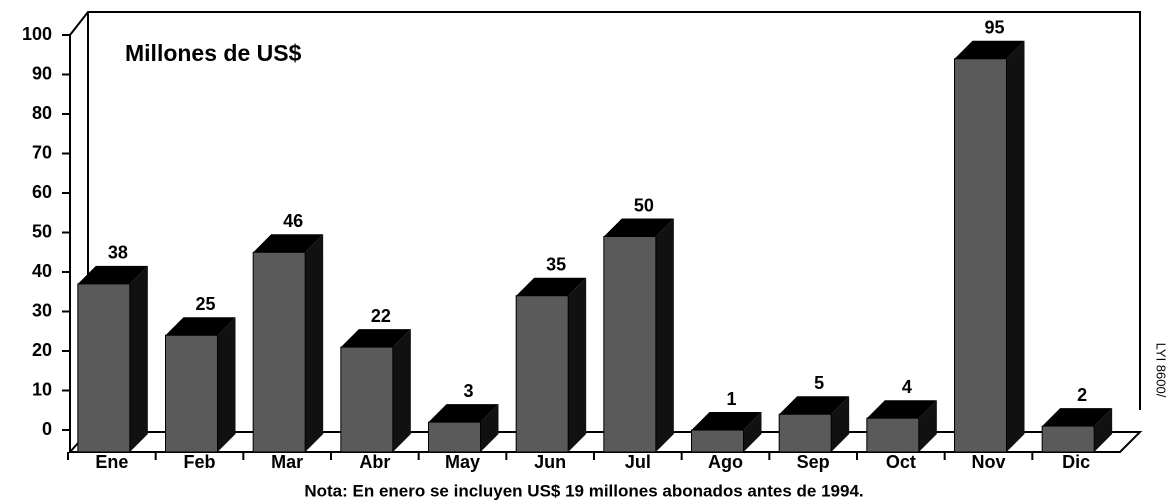 This screenshot has width=1168, height=504. I want to click on x-tick-label: Jun, so click(550, 462).